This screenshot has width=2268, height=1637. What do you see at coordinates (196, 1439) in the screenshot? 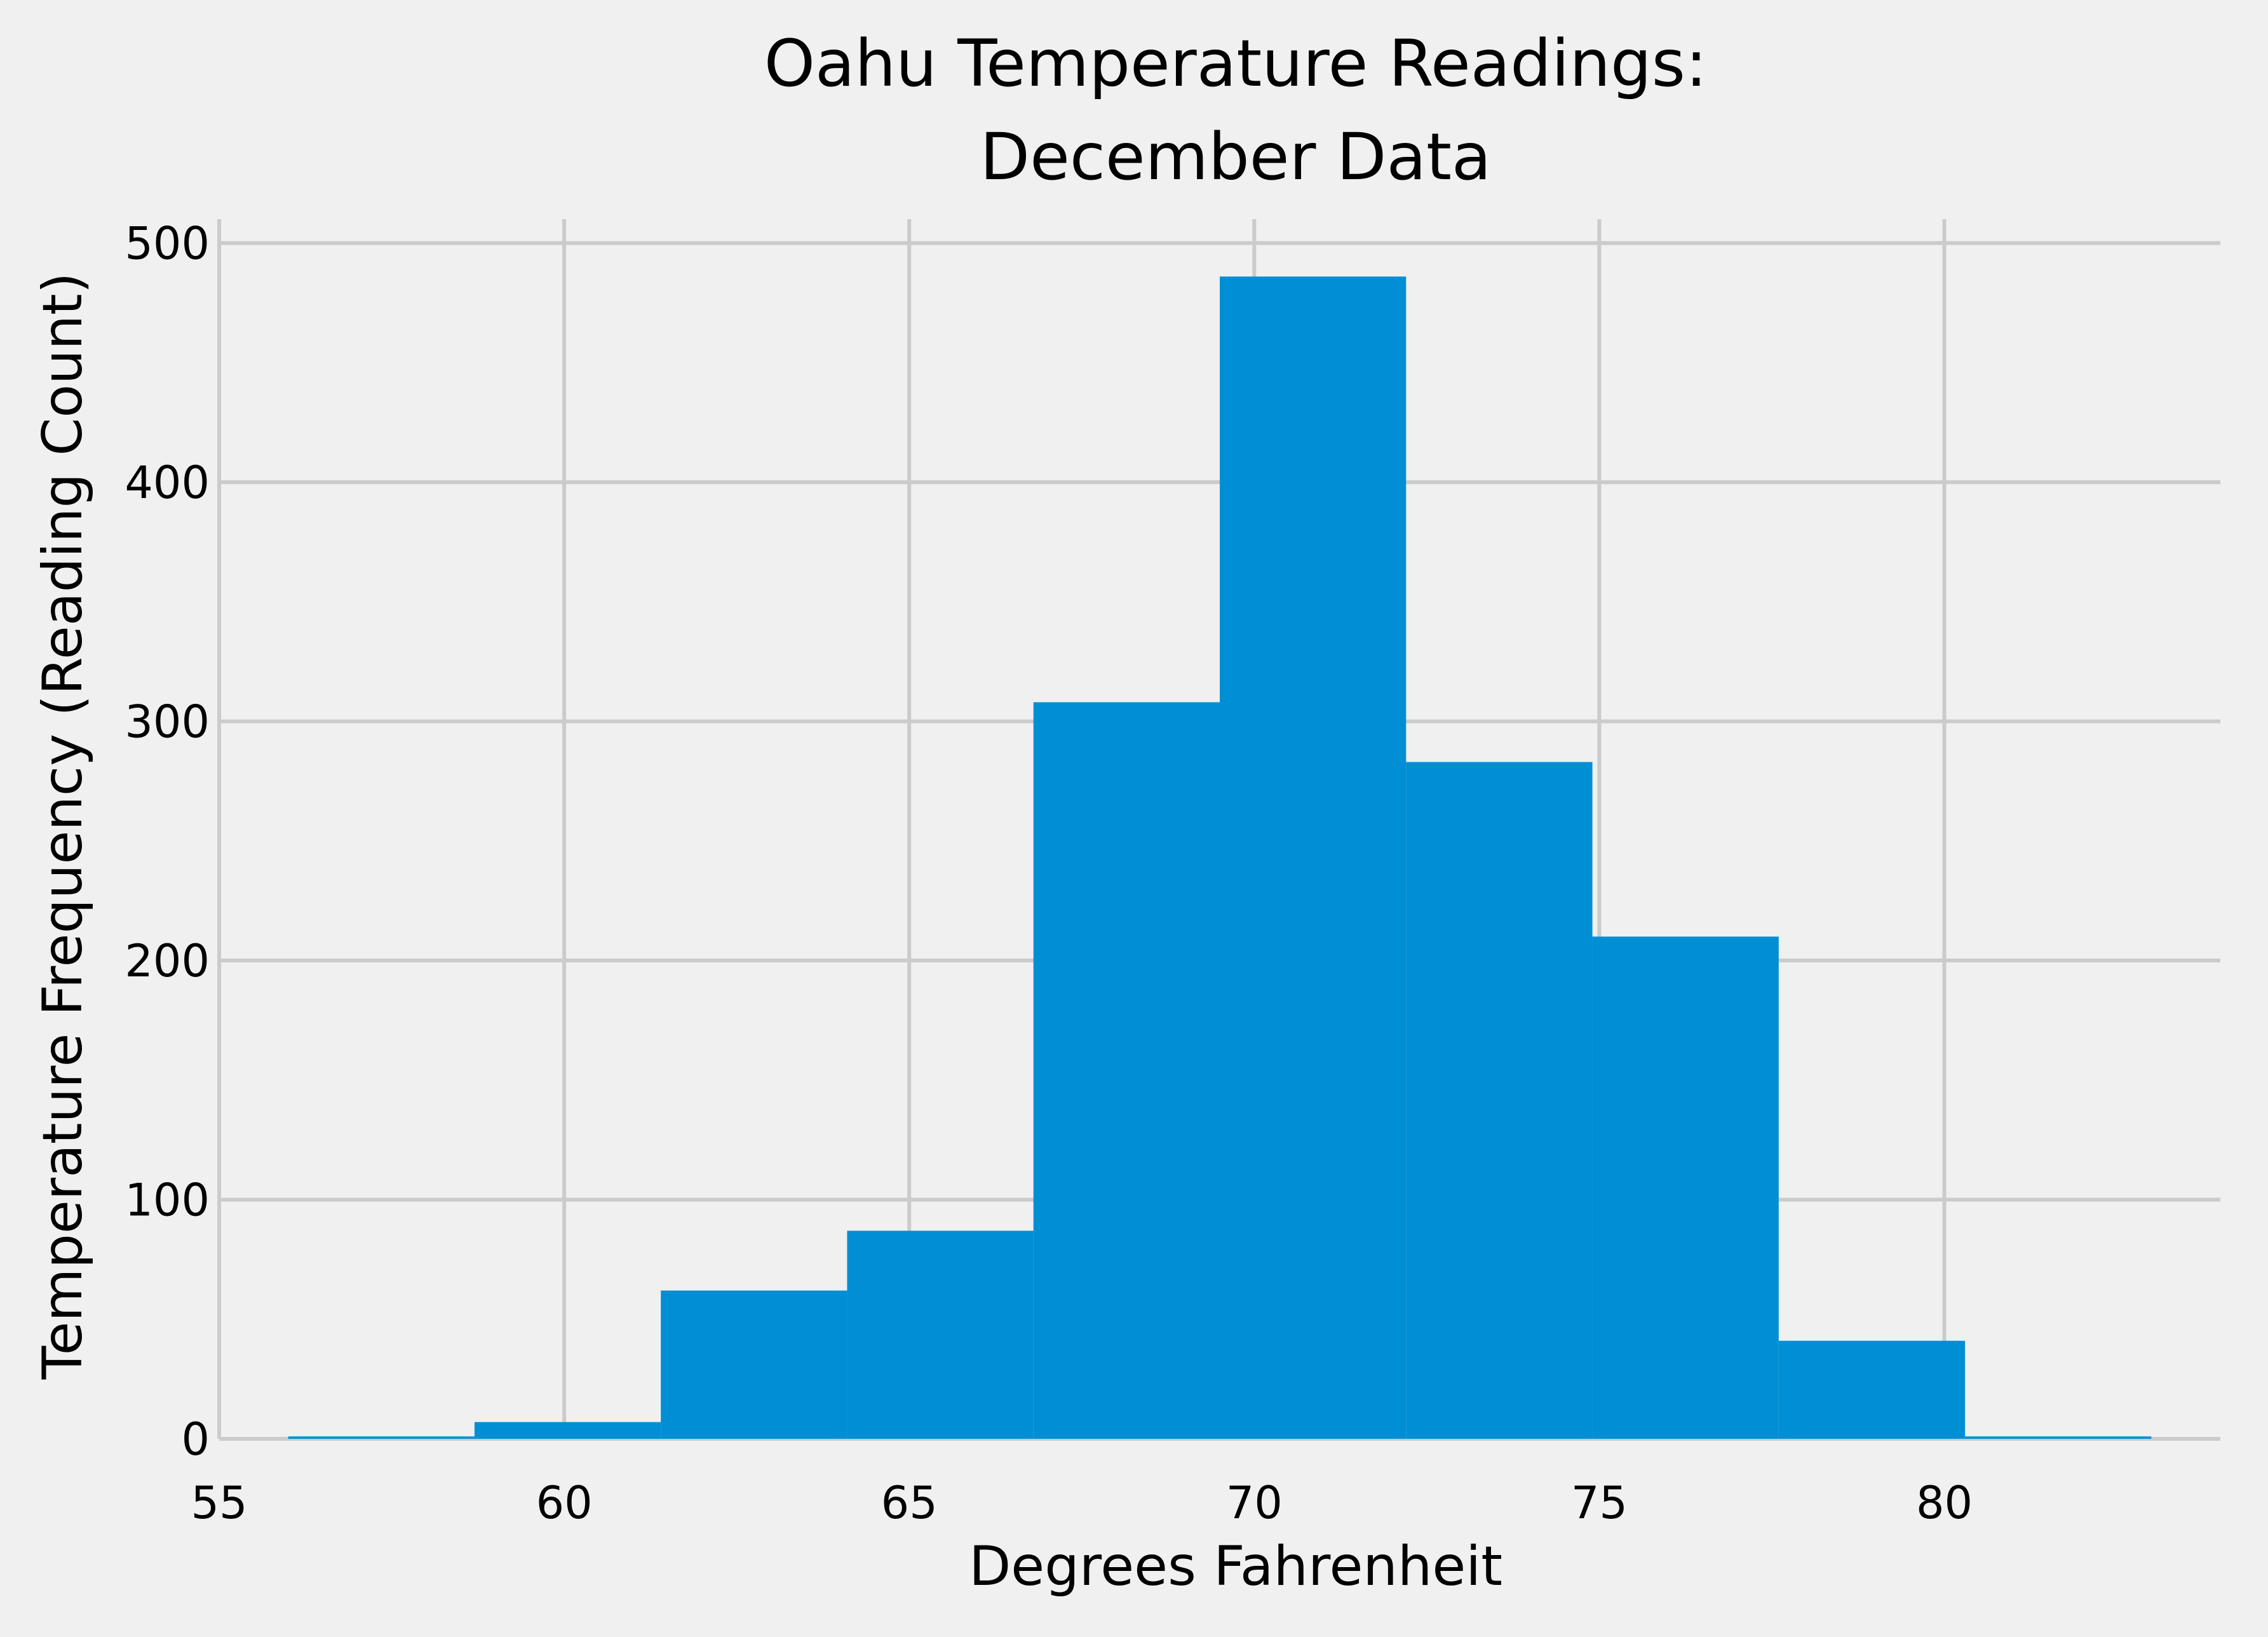
I see `y-tick-label-0: 0` at bounding box center [196, 1439].